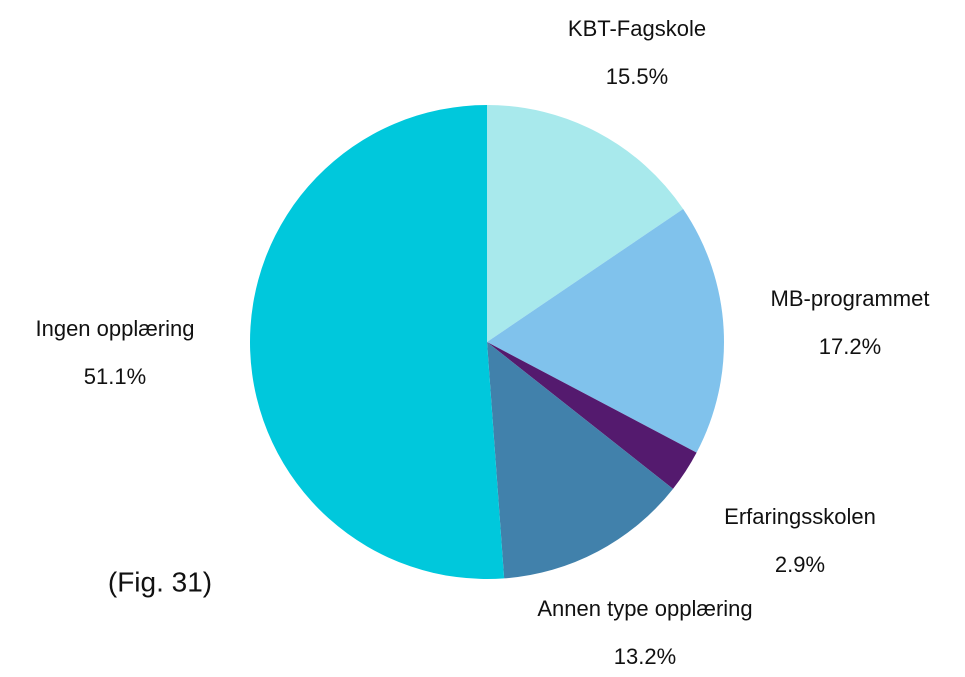 Image resolution: width=965 pixels, height=677 pixels. I want to click on slice-label: Annen type opplæring, so click(644, 608).